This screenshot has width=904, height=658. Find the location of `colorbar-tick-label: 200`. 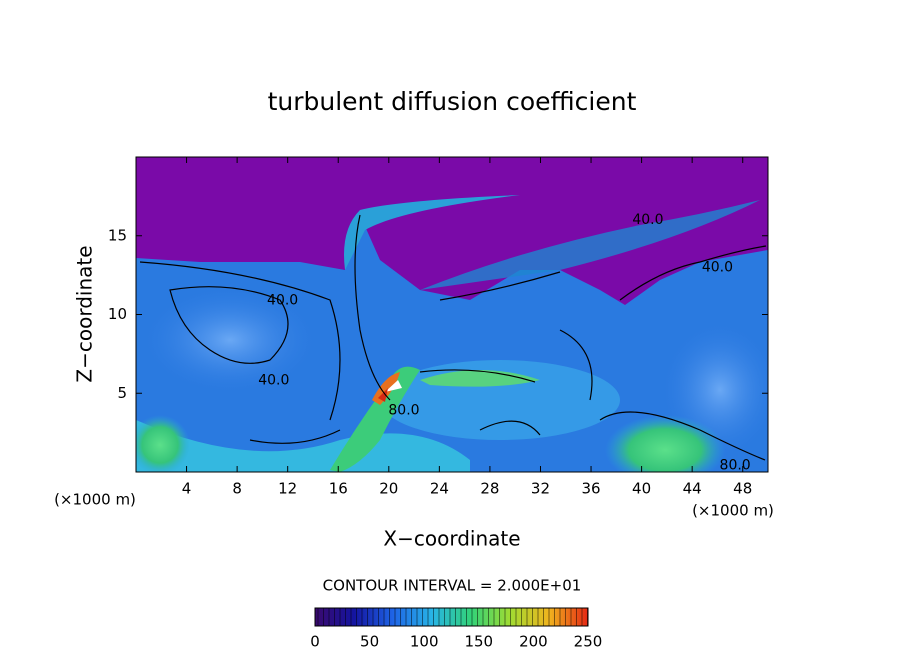

colorbar-tick-label: 200 is located at coordinates (533, 642).